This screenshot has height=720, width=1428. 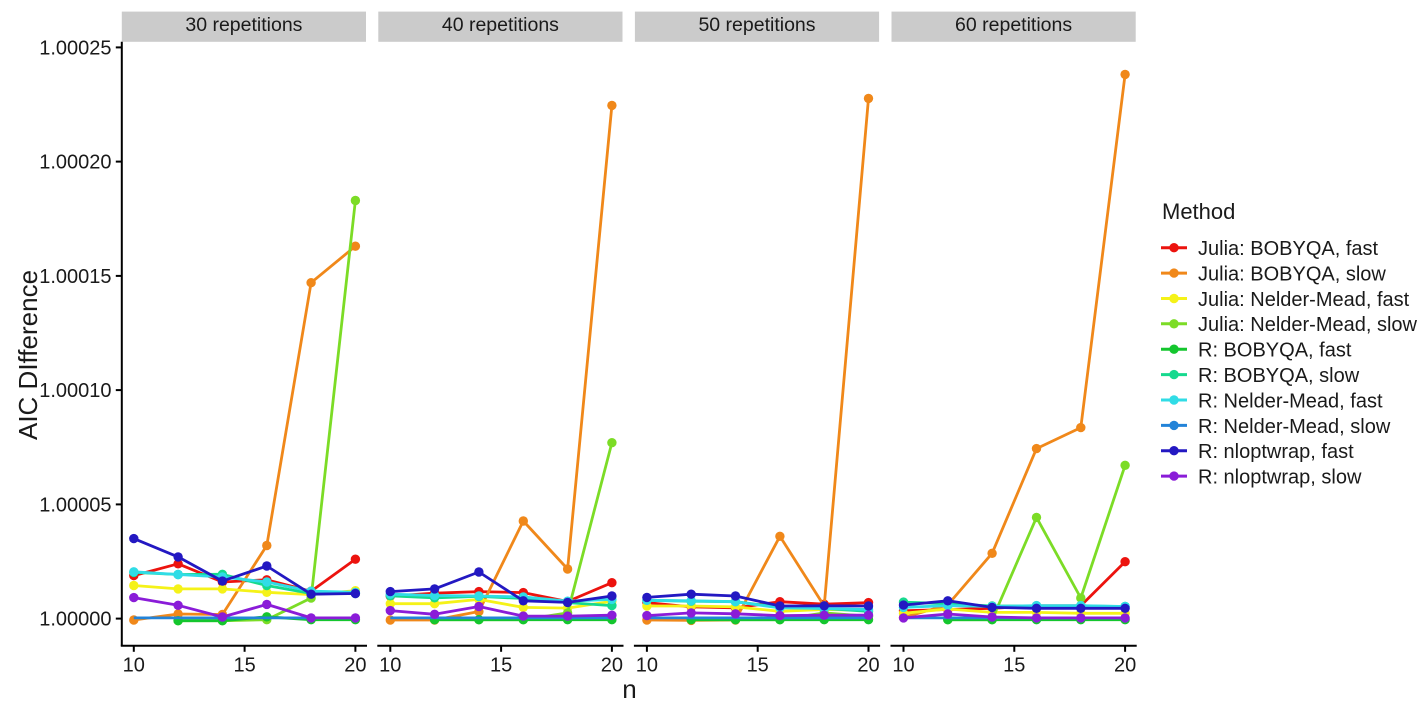 What do you see at coordinates (75, 505) in the screenshot?
I see `svg-text: 1.00005` at bounding box center [75, 505].